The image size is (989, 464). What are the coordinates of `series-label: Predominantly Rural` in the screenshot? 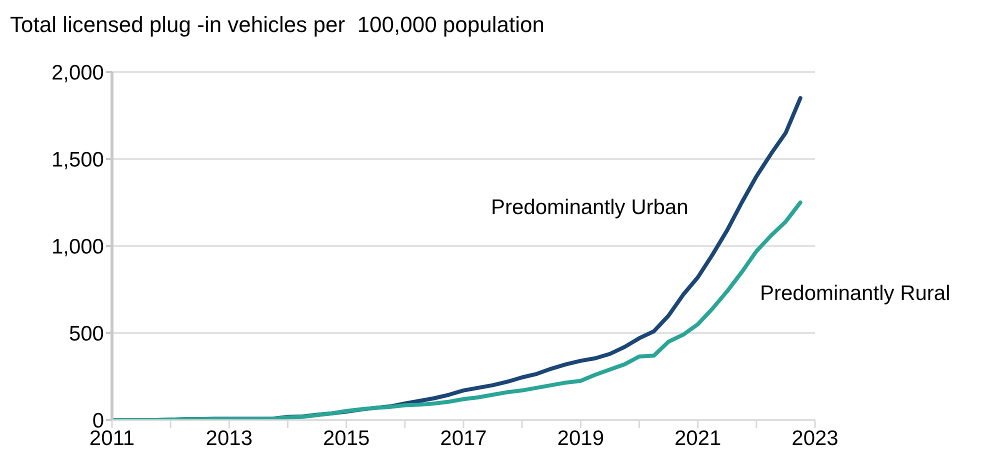 It's located at (855, 294).